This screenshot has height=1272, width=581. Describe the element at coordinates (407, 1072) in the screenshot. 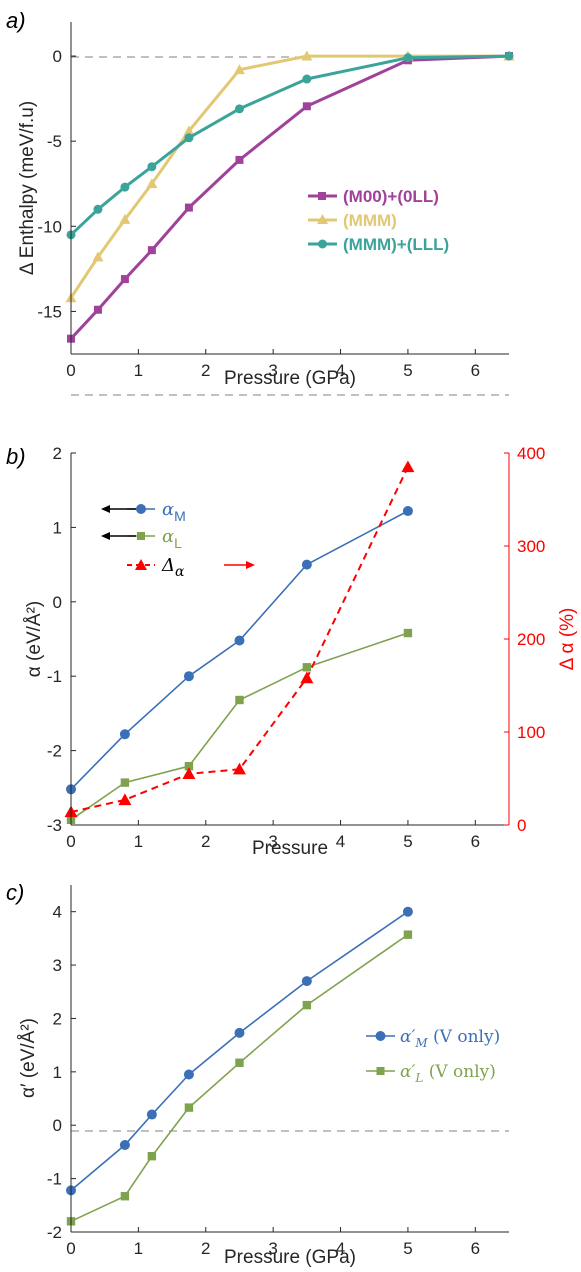

I see `legend-alpha-prime-l-base: α′` at that location.